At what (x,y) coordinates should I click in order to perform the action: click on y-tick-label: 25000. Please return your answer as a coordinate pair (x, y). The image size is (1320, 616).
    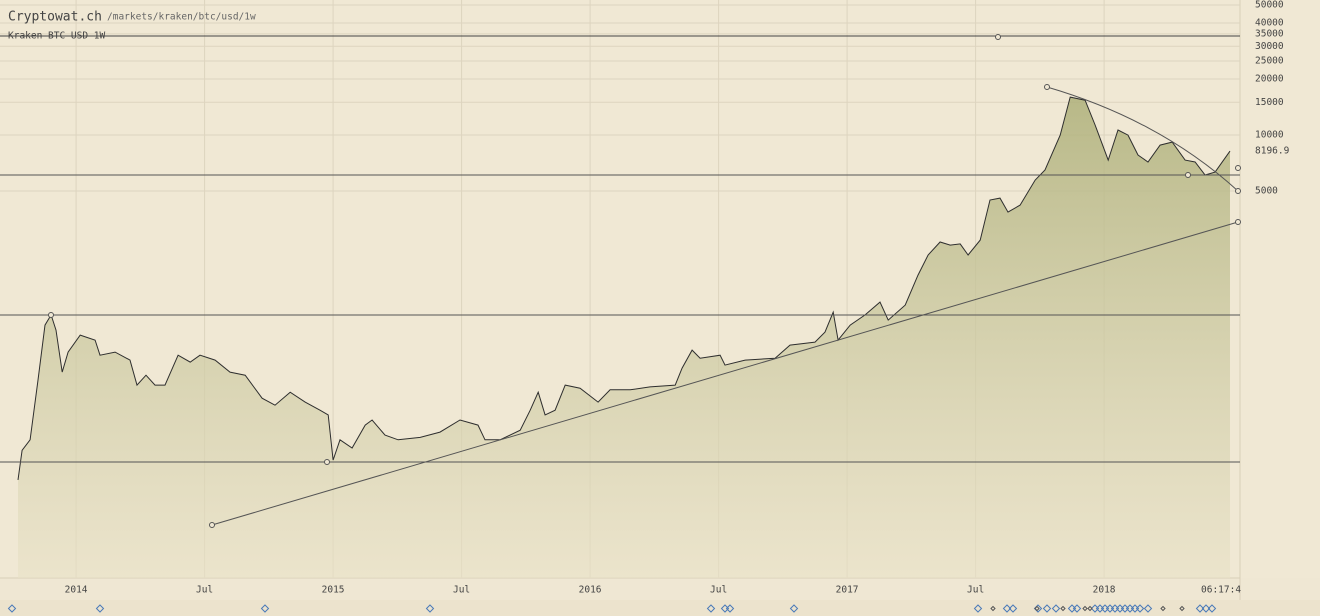
    Looking at the image, I should click on (1269, 61).